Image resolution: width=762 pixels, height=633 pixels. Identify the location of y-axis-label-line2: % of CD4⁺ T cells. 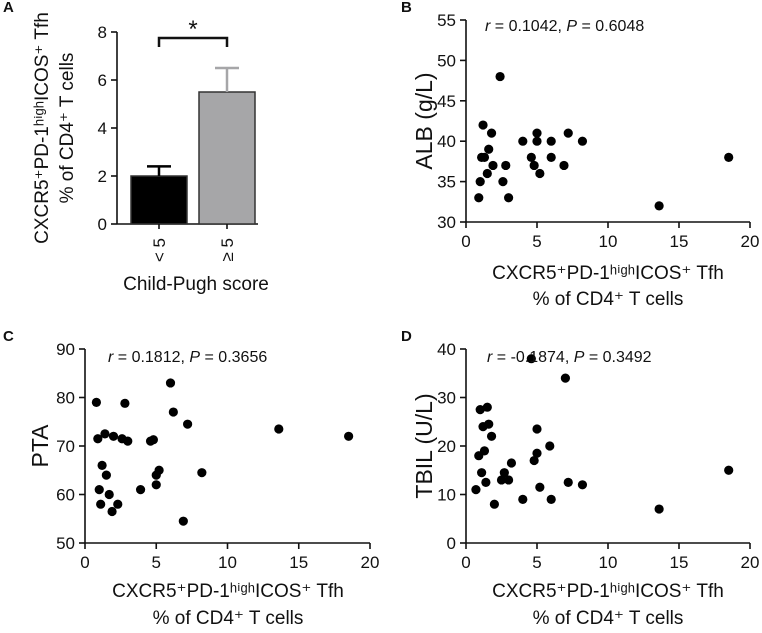
(67, 128).